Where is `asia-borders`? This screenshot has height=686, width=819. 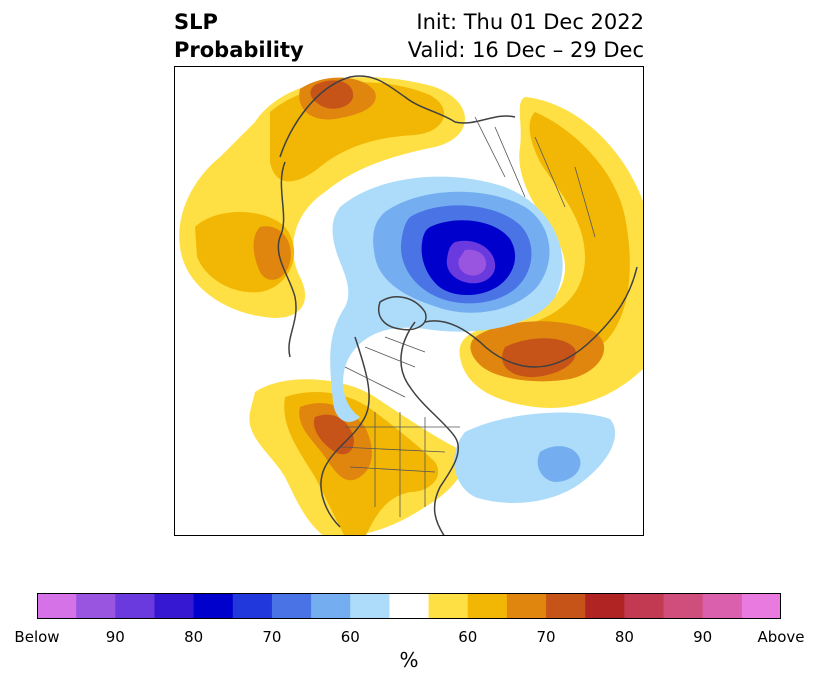
asia-borders is located at coordinates (535, 177).